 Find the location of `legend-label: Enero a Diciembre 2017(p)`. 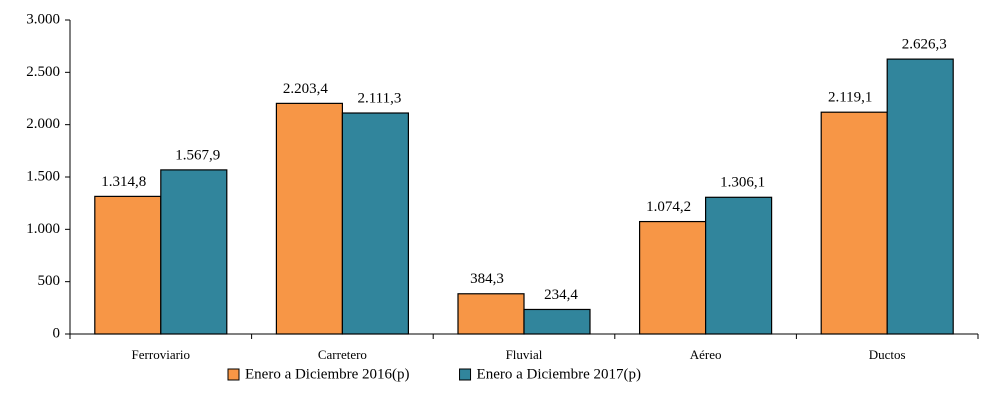

legend-label: Enero a Diciembre 2017(p) is located at coordinates (559, 374).